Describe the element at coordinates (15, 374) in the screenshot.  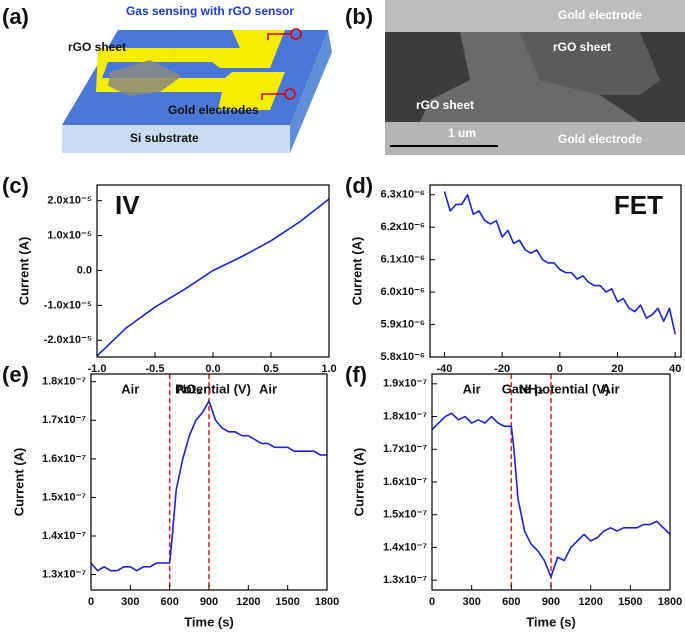
I see `panel-label: (e)` at that location.